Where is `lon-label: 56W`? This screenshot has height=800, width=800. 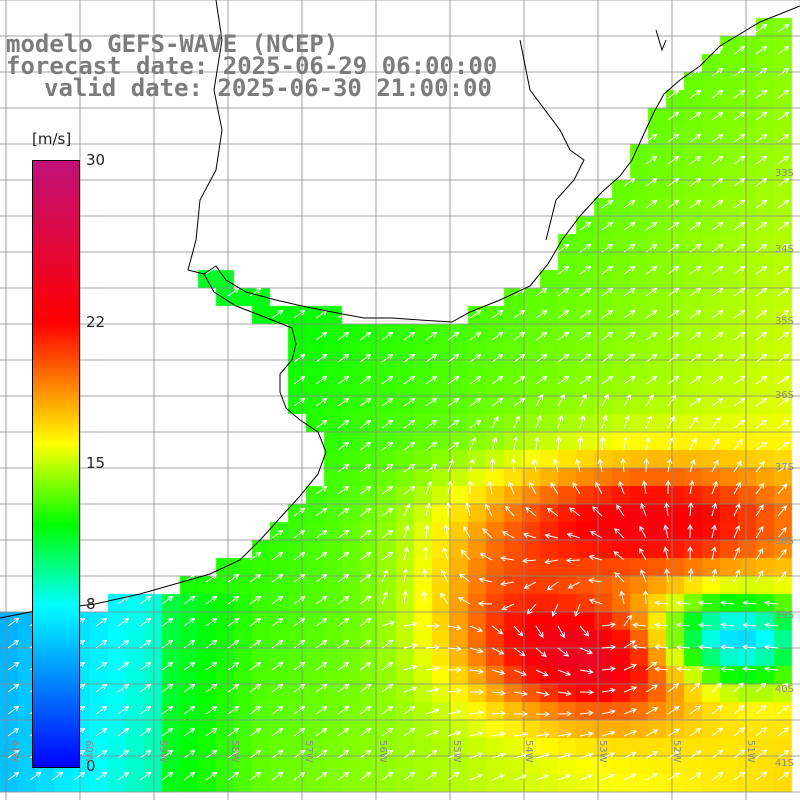 lon-label: 56W is located at coordinates (382, 751).